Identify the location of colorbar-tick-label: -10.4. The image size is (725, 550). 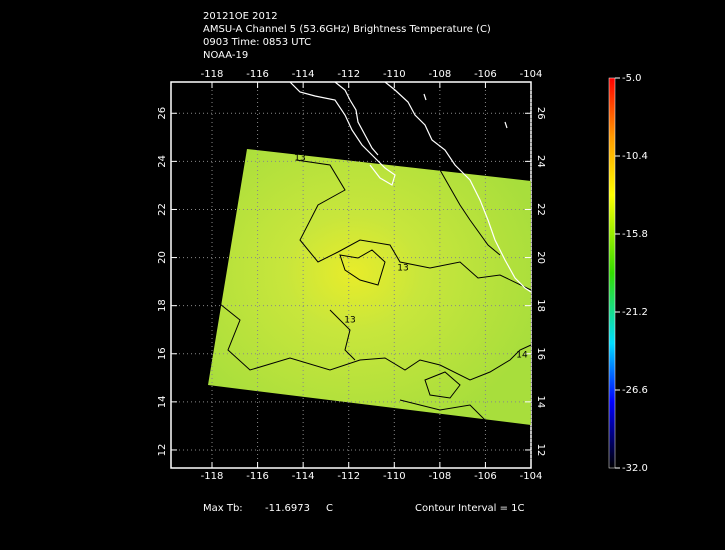
(635, 156).